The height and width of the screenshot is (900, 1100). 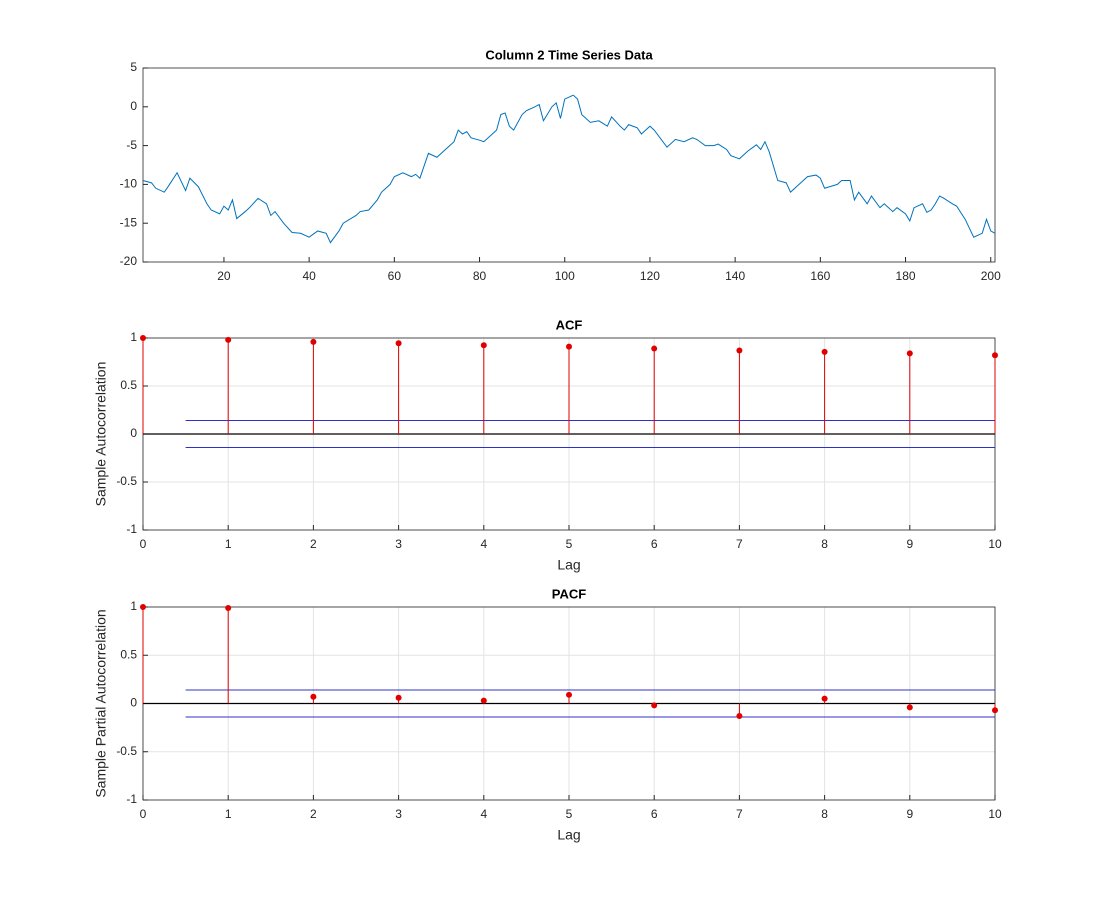 I want to click on x-tick-label: 120, so click(x=650, y=276).